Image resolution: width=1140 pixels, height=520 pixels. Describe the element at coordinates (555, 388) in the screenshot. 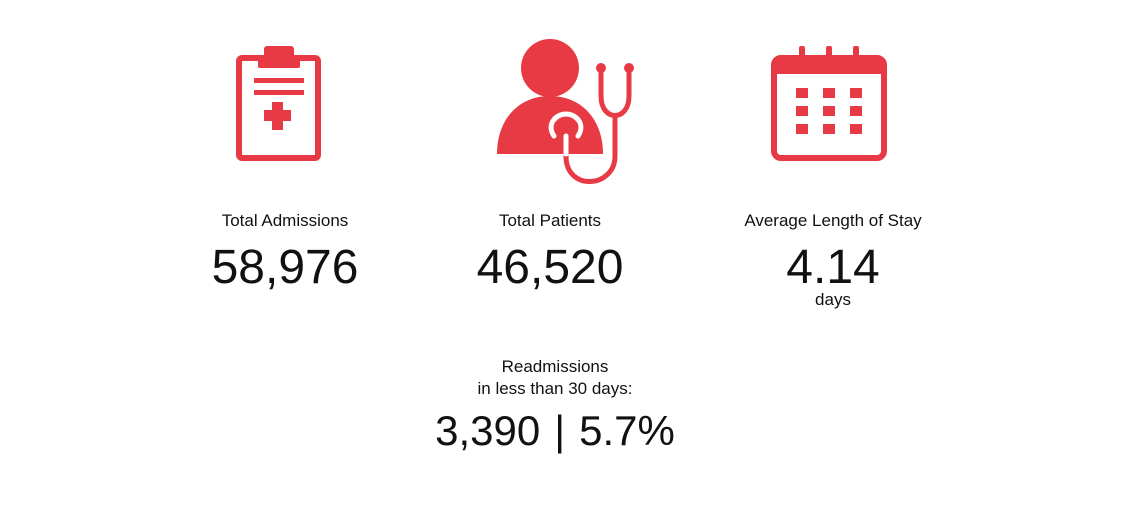

I see `readmissions-label-line2: in less than 30 days:` at that location.